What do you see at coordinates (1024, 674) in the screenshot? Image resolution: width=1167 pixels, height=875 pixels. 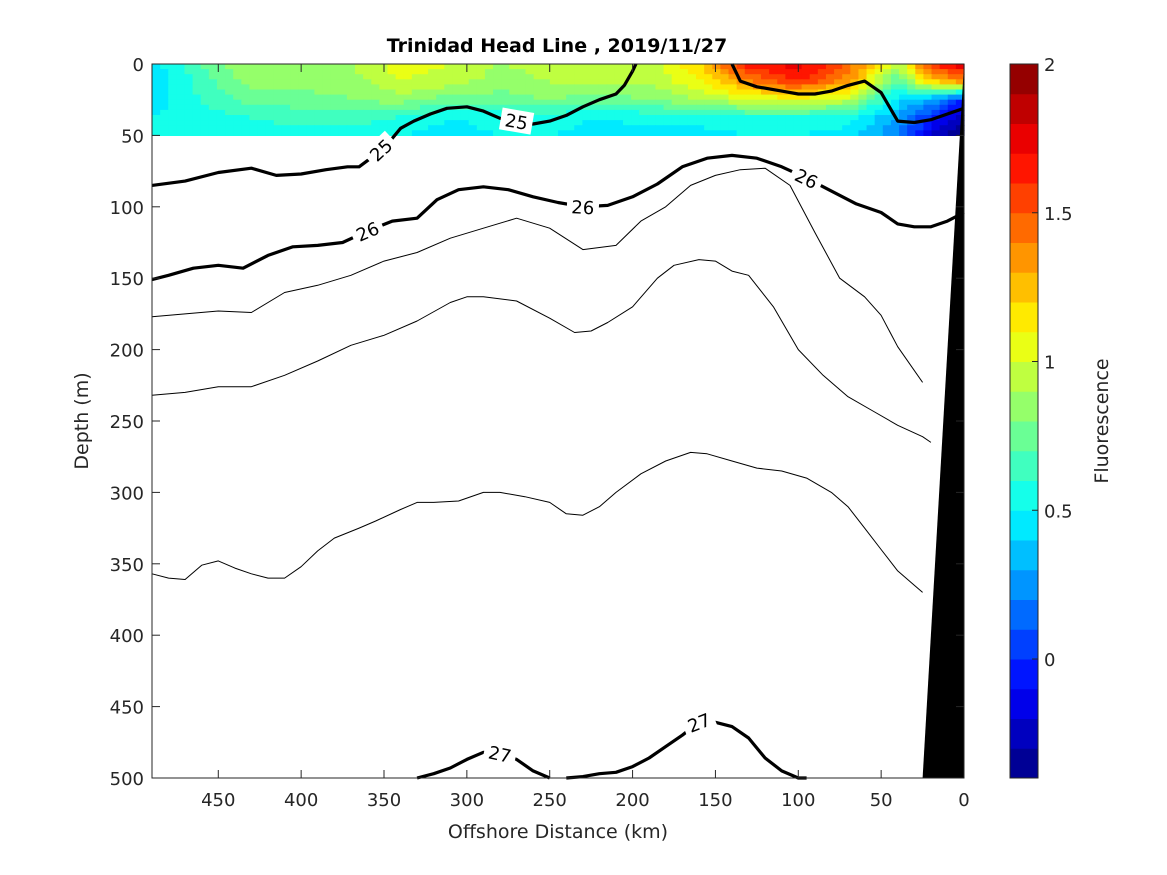 I see `colorbar-swatch` at bounding box center [1024, 674].